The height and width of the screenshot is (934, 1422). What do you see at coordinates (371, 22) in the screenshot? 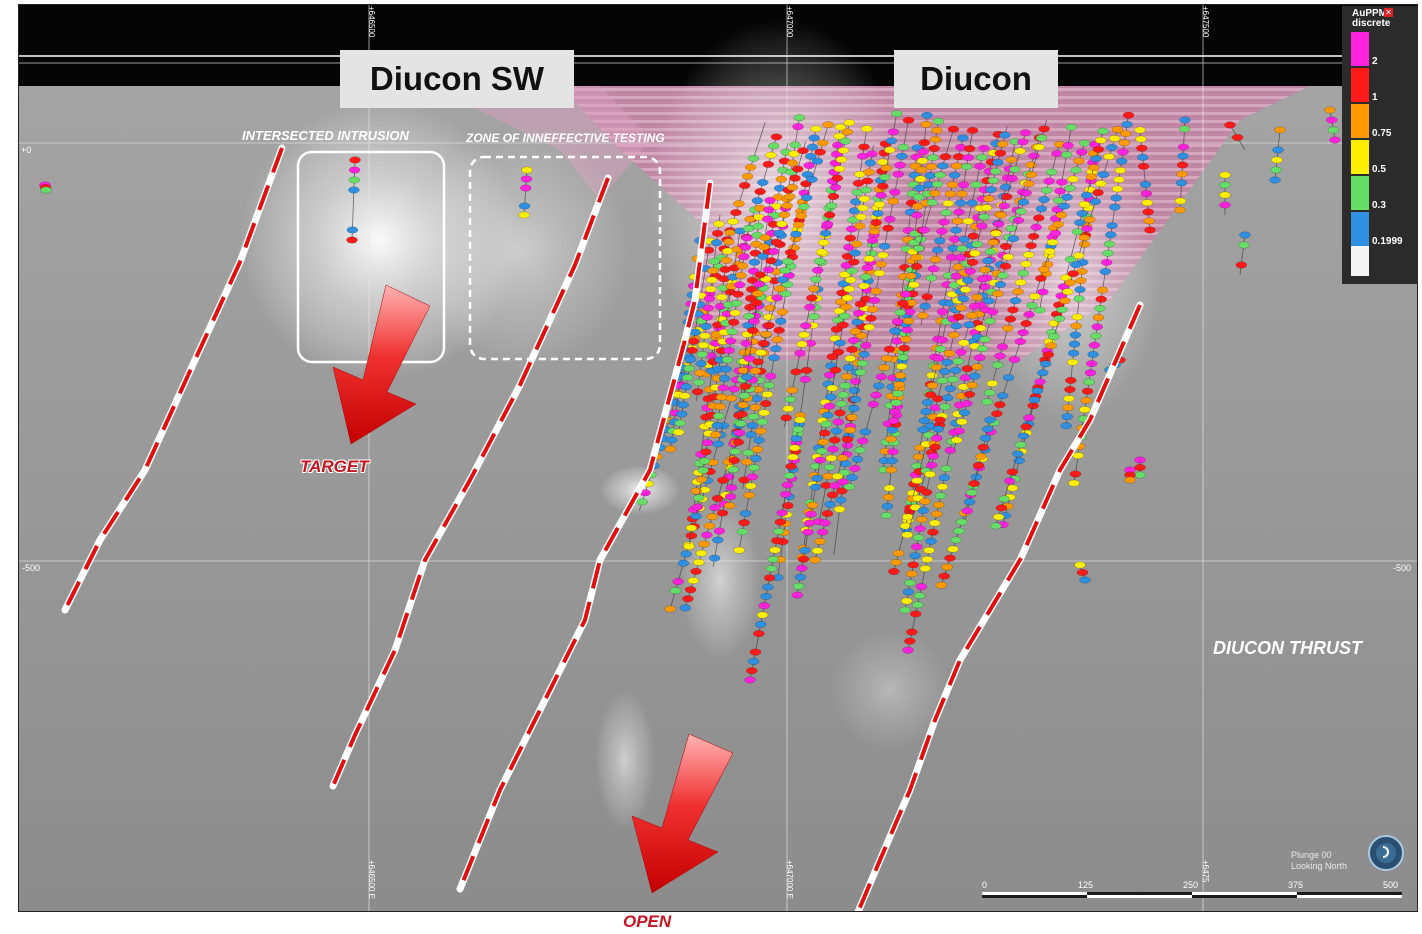
I see `easting-label-top: +646500` at bounding box center [371, 22].